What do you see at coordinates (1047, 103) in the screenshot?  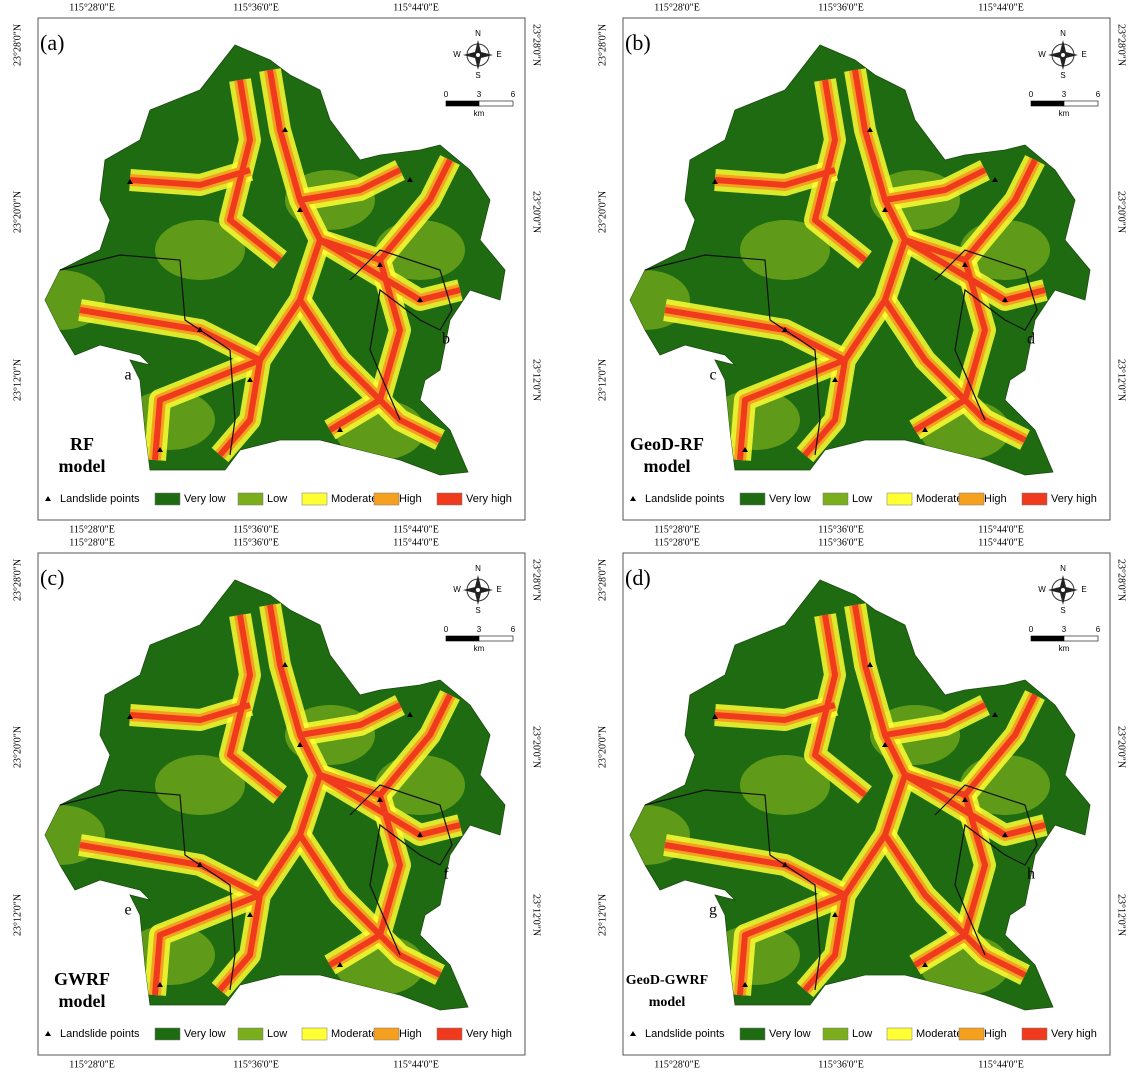 I see `scale-segment` at bounding box center [1047, 103].